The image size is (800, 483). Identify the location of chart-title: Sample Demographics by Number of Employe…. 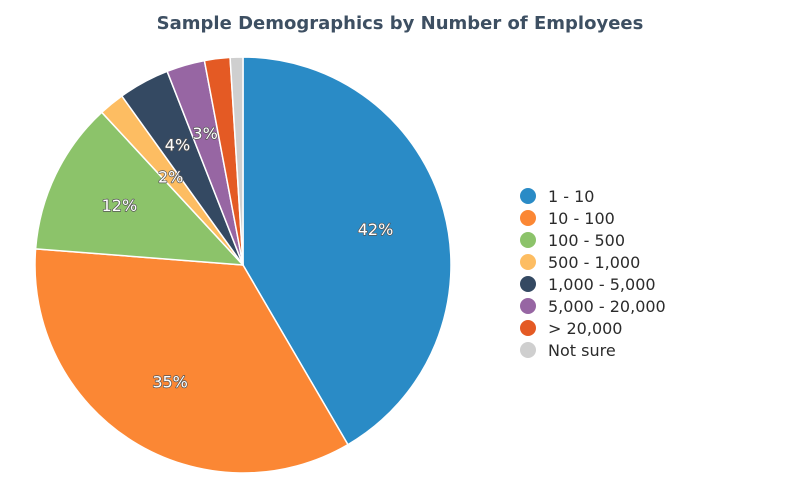
(400, 23).